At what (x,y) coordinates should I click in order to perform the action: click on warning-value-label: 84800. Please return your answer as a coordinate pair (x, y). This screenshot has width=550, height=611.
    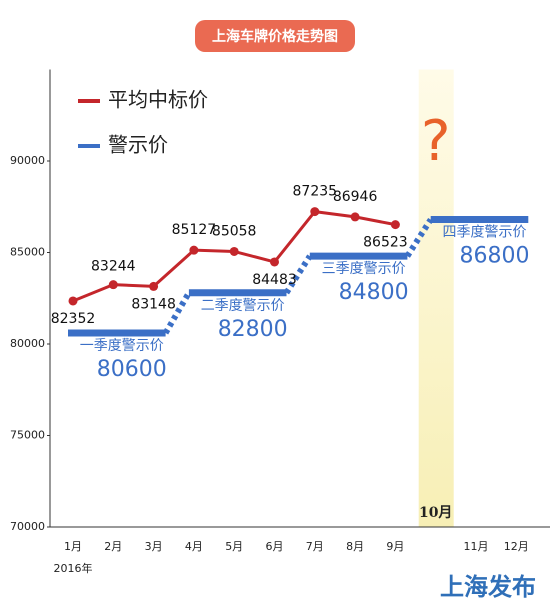
    Looking at the image, I should click on (374, 292).